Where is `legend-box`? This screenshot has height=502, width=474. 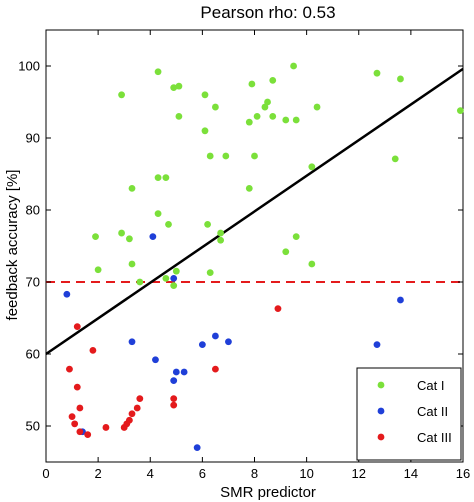 legend-box is located at coordinates (409, 414).